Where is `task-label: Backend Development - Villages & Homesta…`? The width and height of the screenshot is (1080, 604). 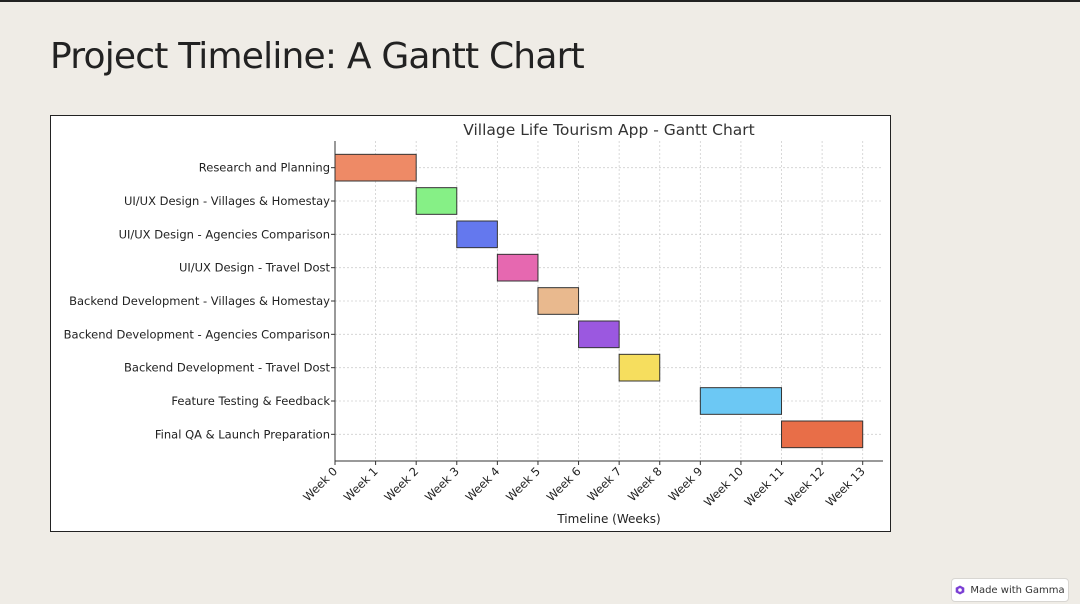 task-label: Backend Development - Villages & Homesta… is located at coordinates (199, 301).